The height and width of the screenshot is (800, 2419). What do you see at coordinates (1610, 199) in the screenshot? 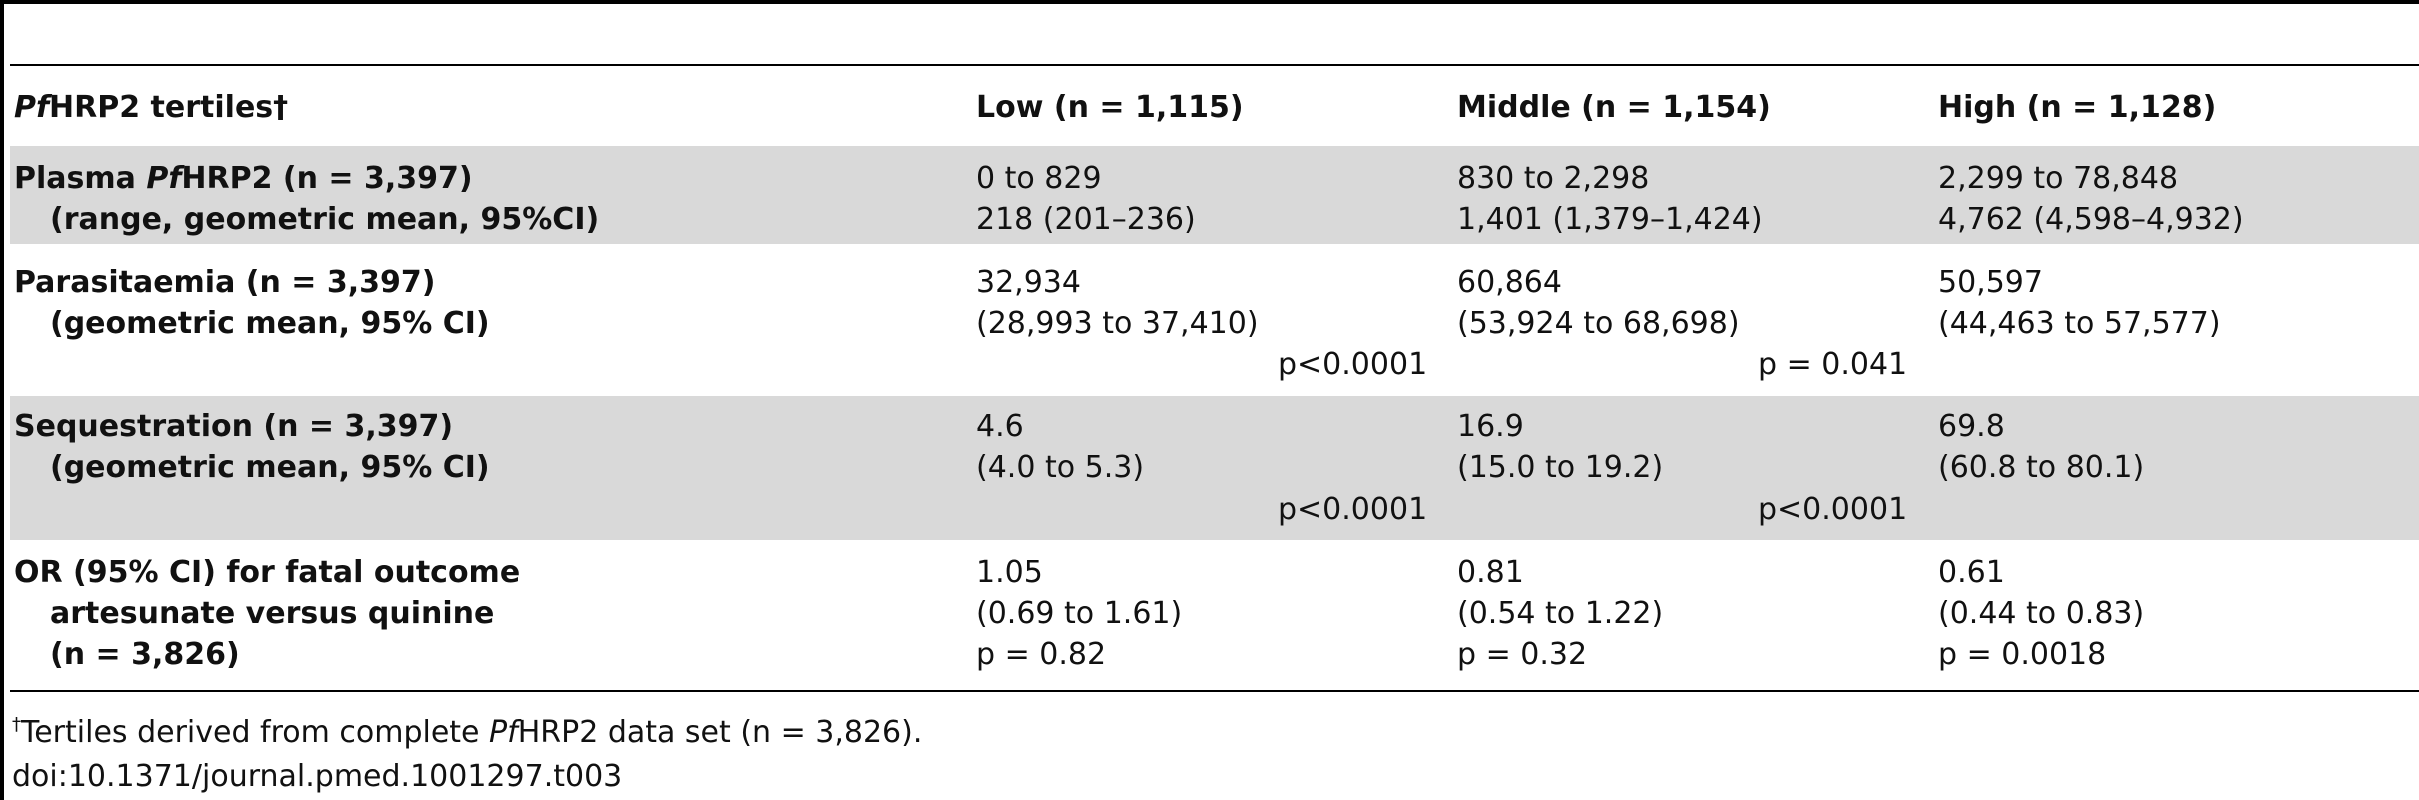
I see `cell-middle: 830 to 2,298 1,401 (1,379–1,424)` at bounding box center [1610, 199].